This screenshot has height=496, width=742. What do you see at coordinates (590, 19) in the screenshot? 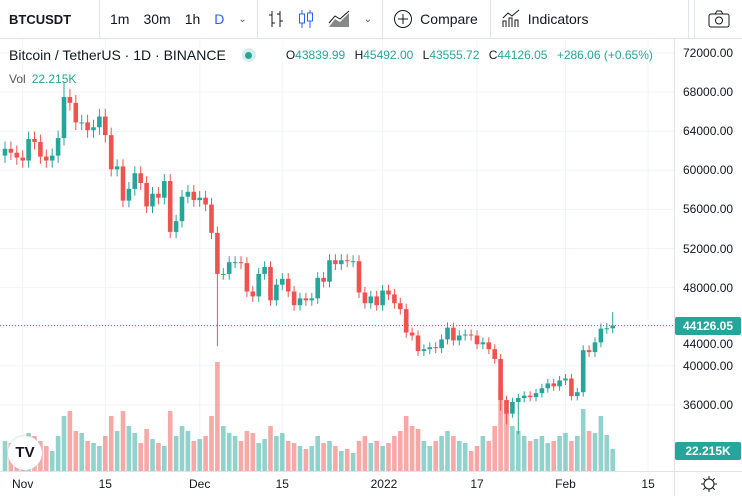
I see `indicators-button: Indicators` at bounding box center [590, 19].